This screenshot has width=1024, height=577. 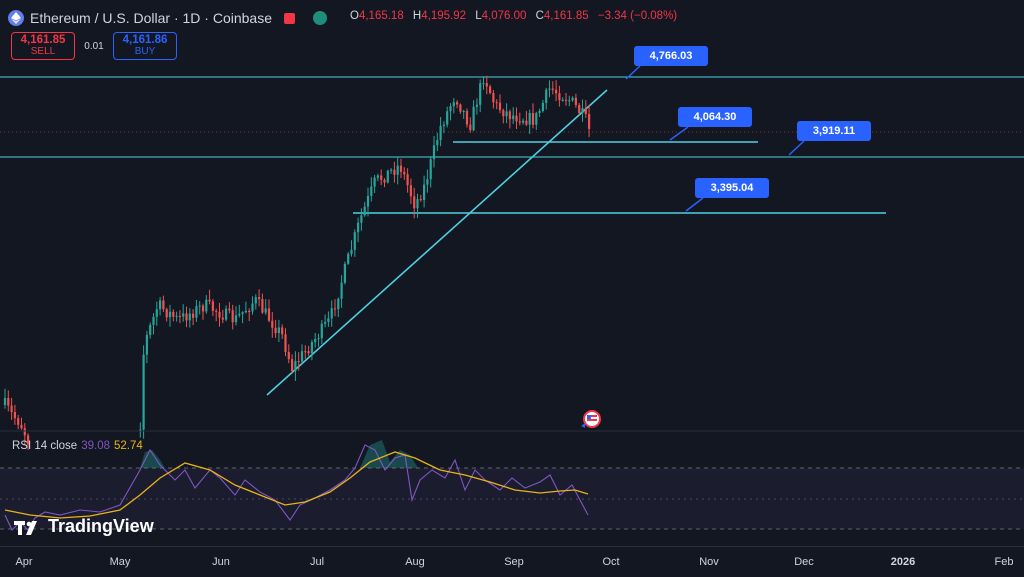 What do you see at coordinates (296, 485) in the screenshot?
I see `rsi-ma-line` at bounding box center [296, 485].